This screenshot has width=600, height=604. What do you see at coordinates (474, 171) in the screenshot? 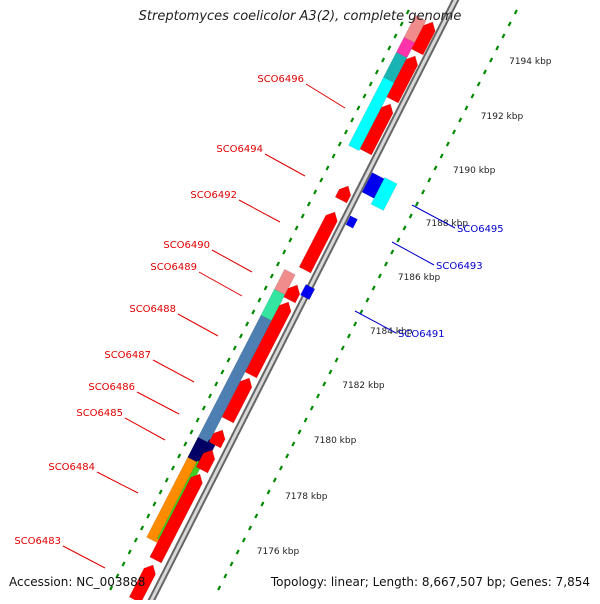
I see `tick-label: 7190 kbp` at bounding box center [474, 171].